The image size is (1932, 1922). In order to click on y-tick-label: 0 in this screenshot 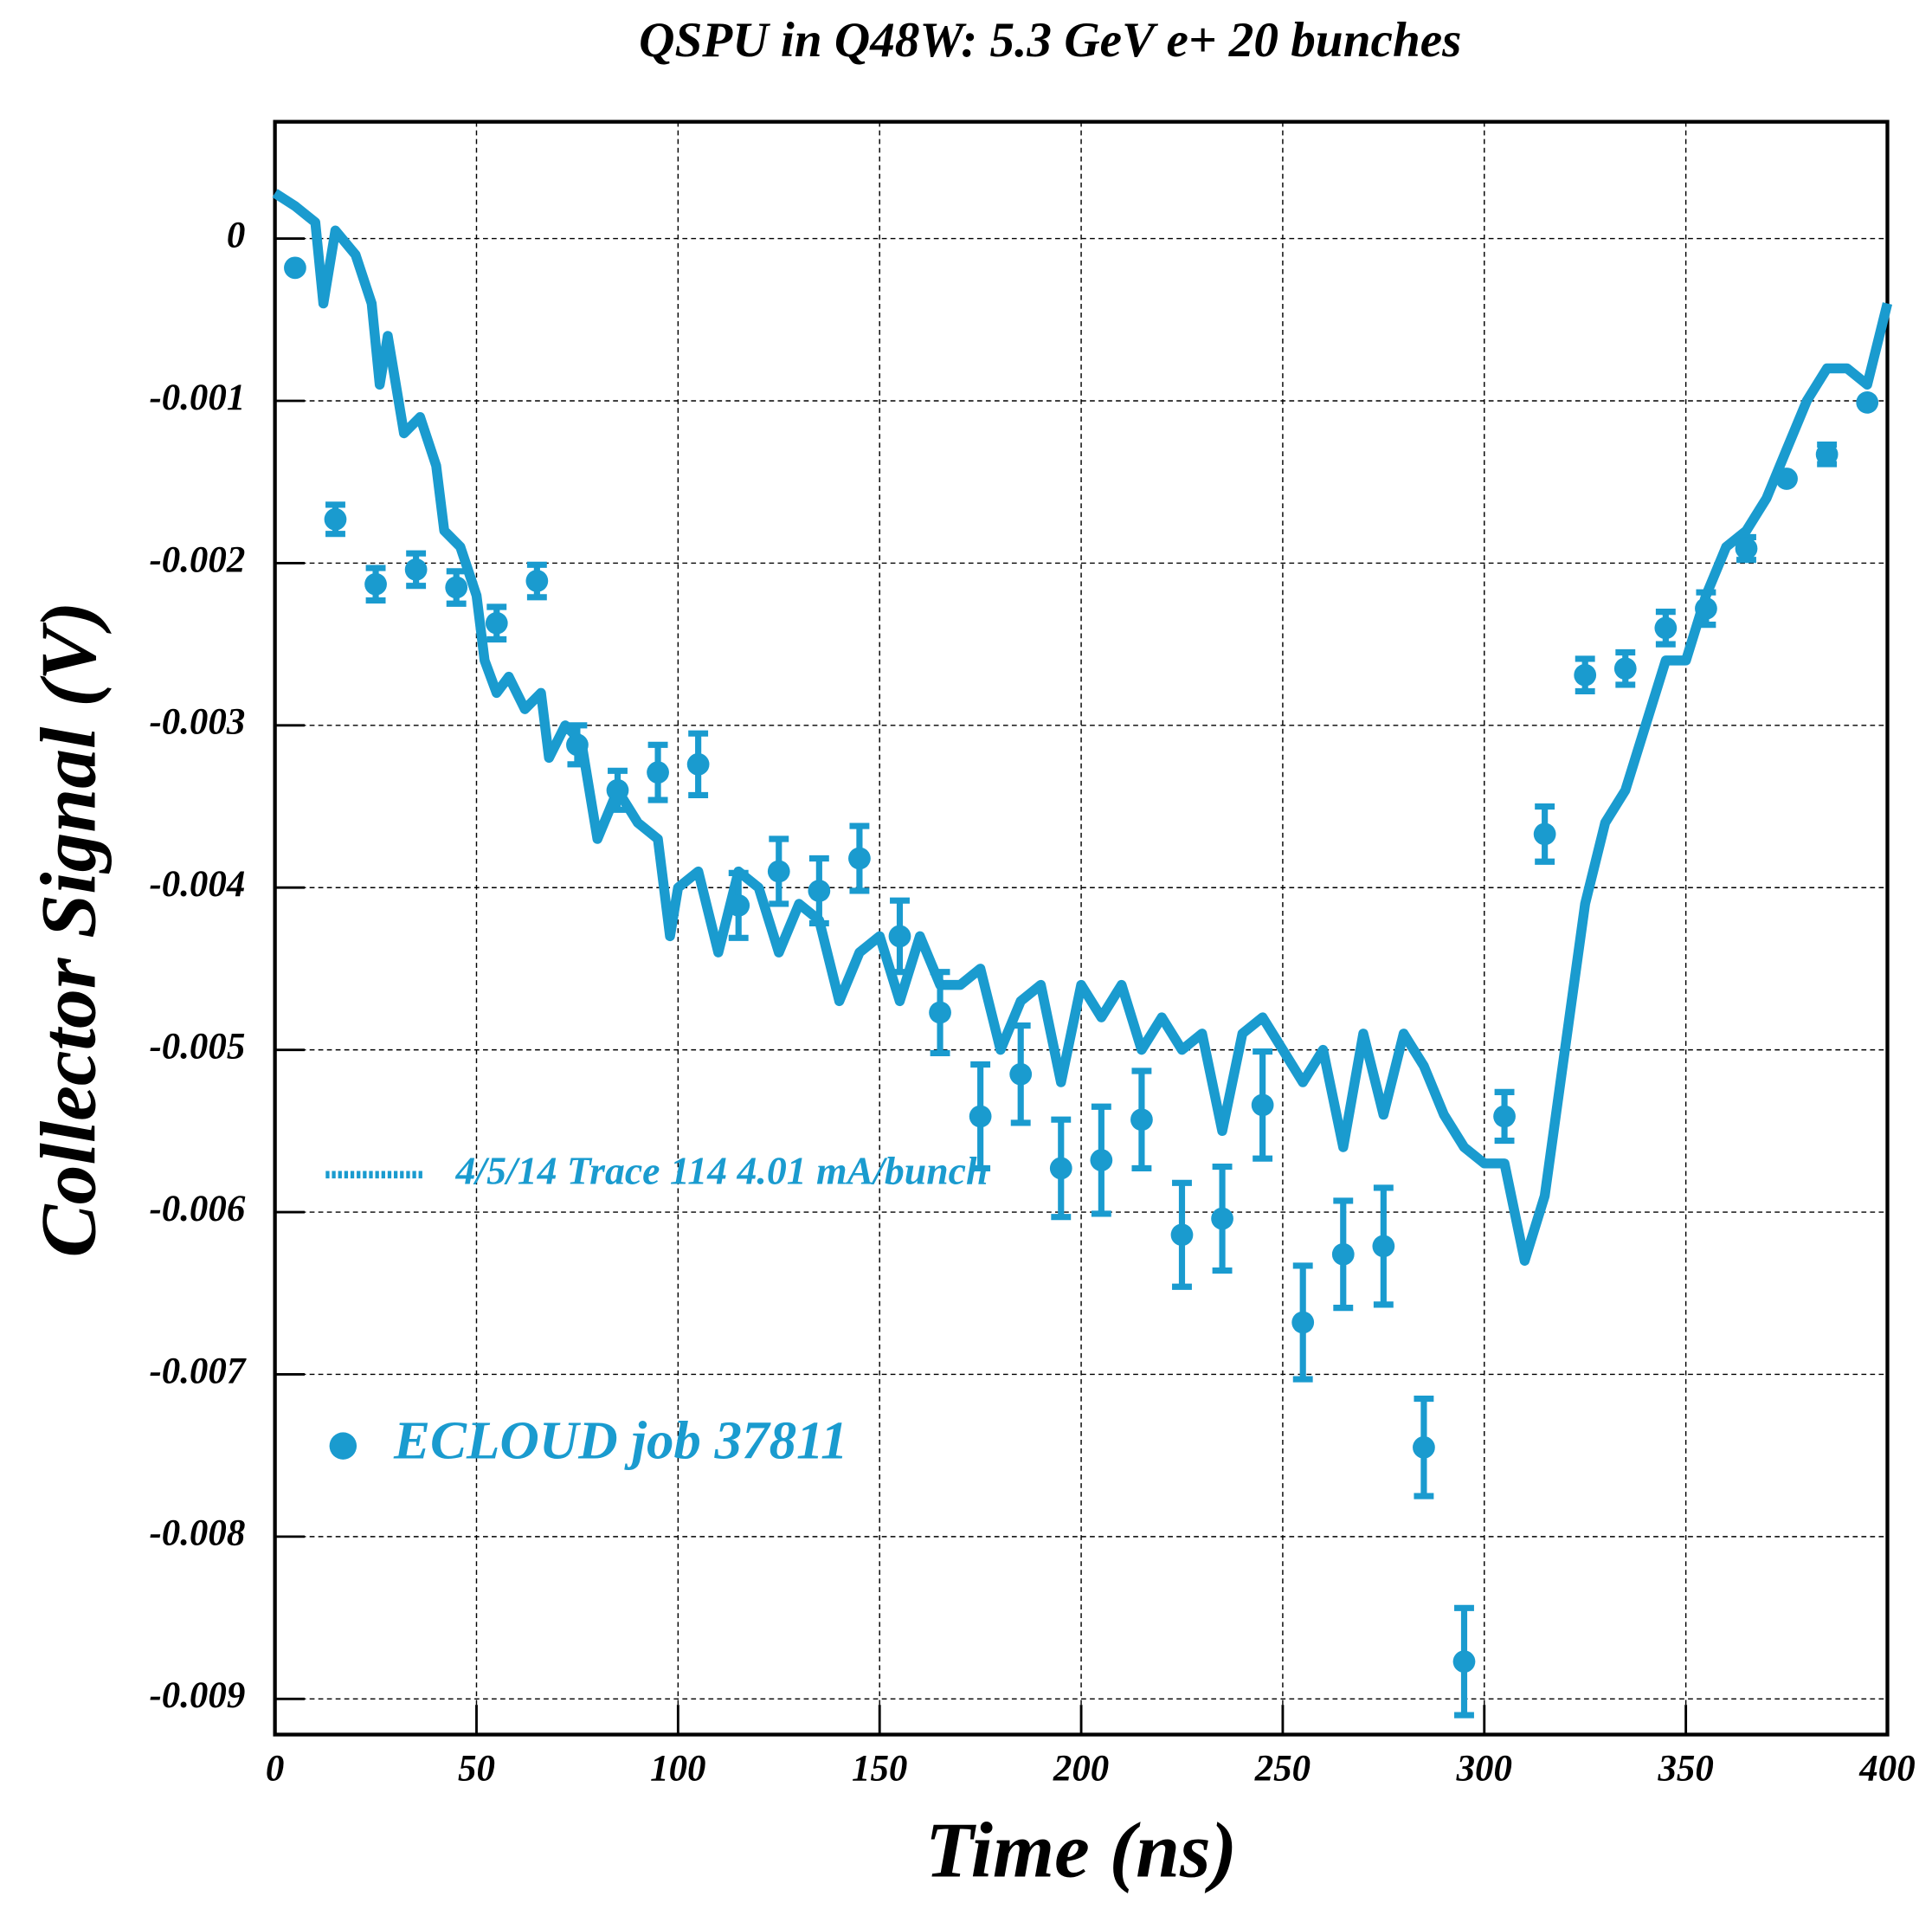, I will do `click(236, 235)`.